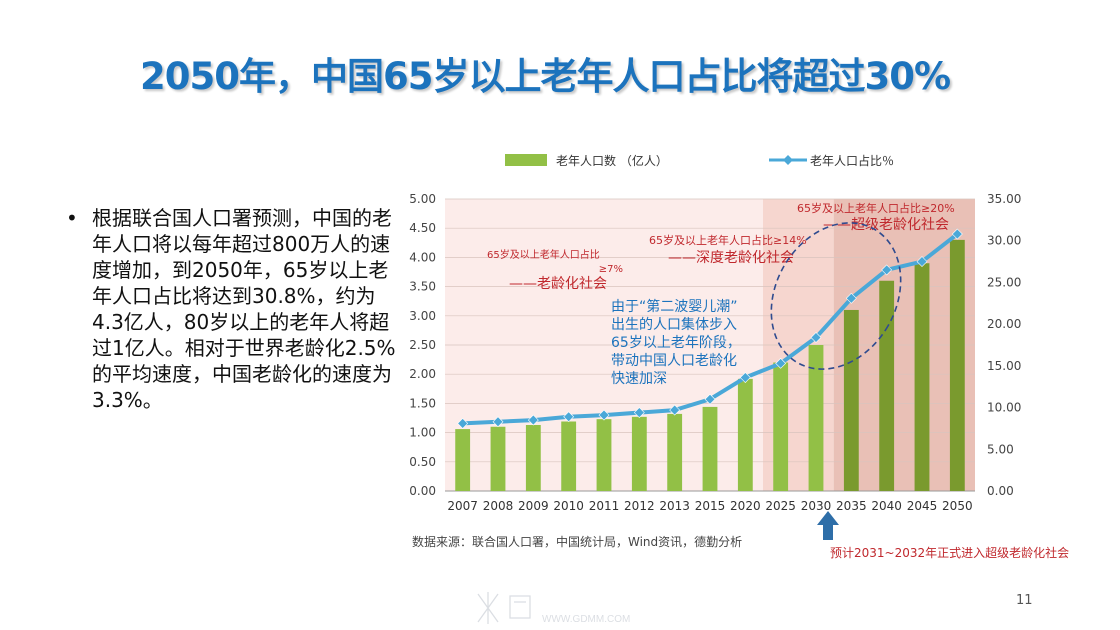 This screenshot has height=630, width=1120. What do you see at coordinates (504, 608) in the screenshot?
I see `watermark-logo-icon` at bounding box center [504, 608].